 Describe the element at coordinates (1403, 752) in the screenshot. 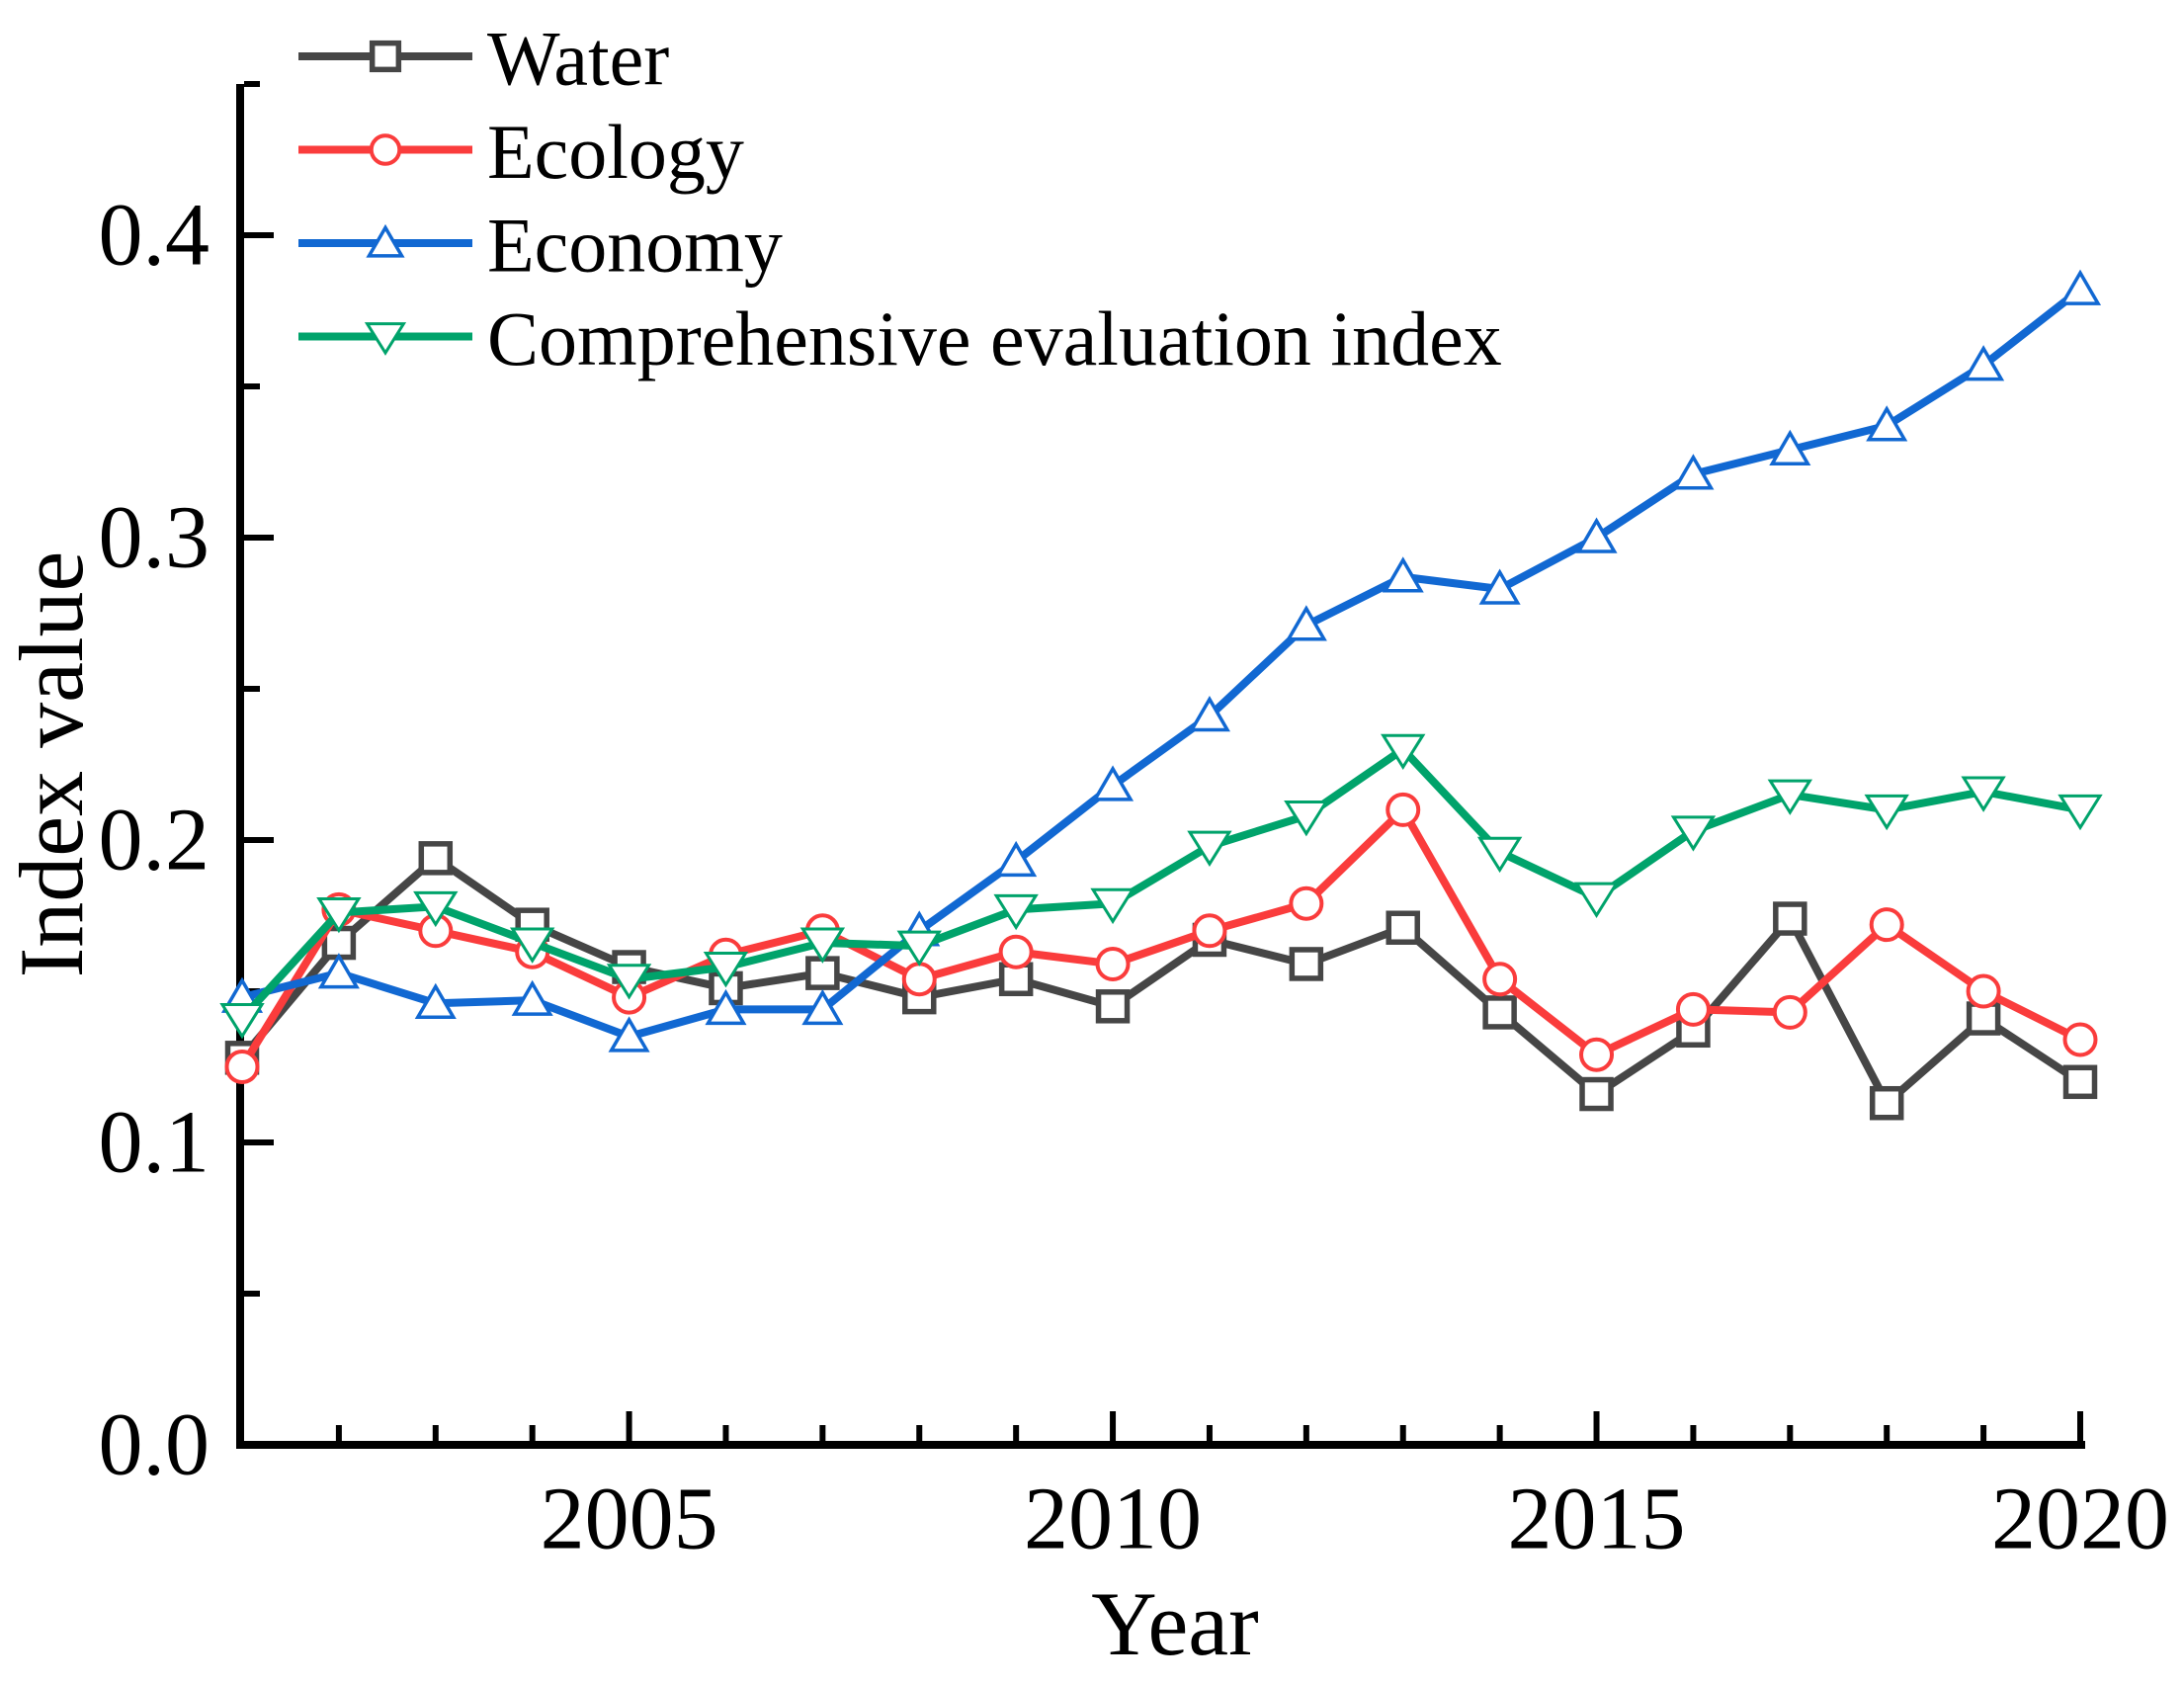

I see `marker-comprehensive-2013` at that location.